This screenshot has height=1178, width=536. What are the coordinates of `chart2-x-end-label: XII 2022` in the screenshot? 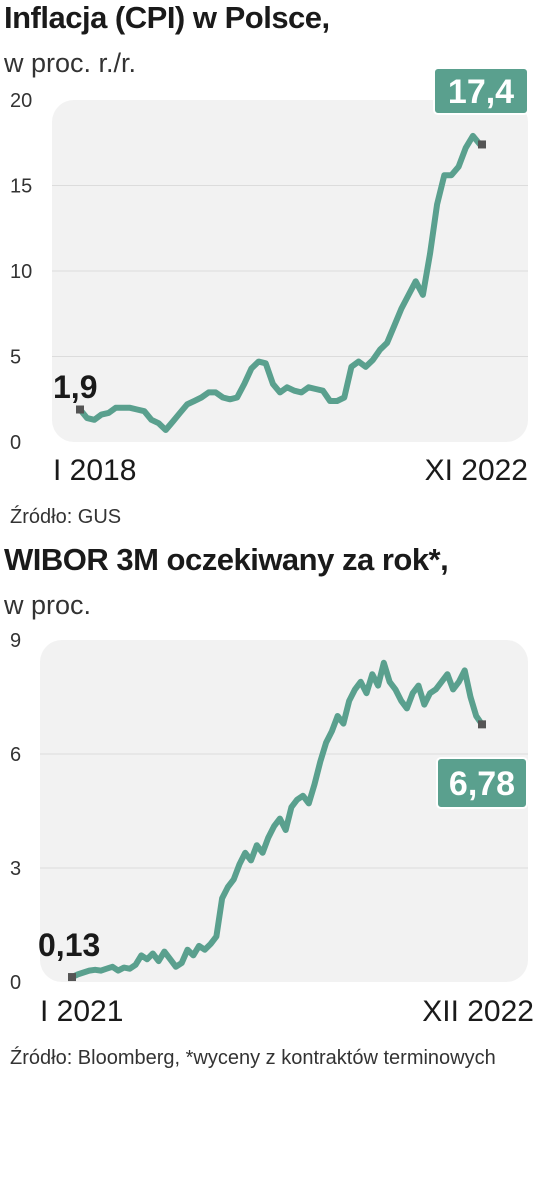 It's located at (478, 1011).